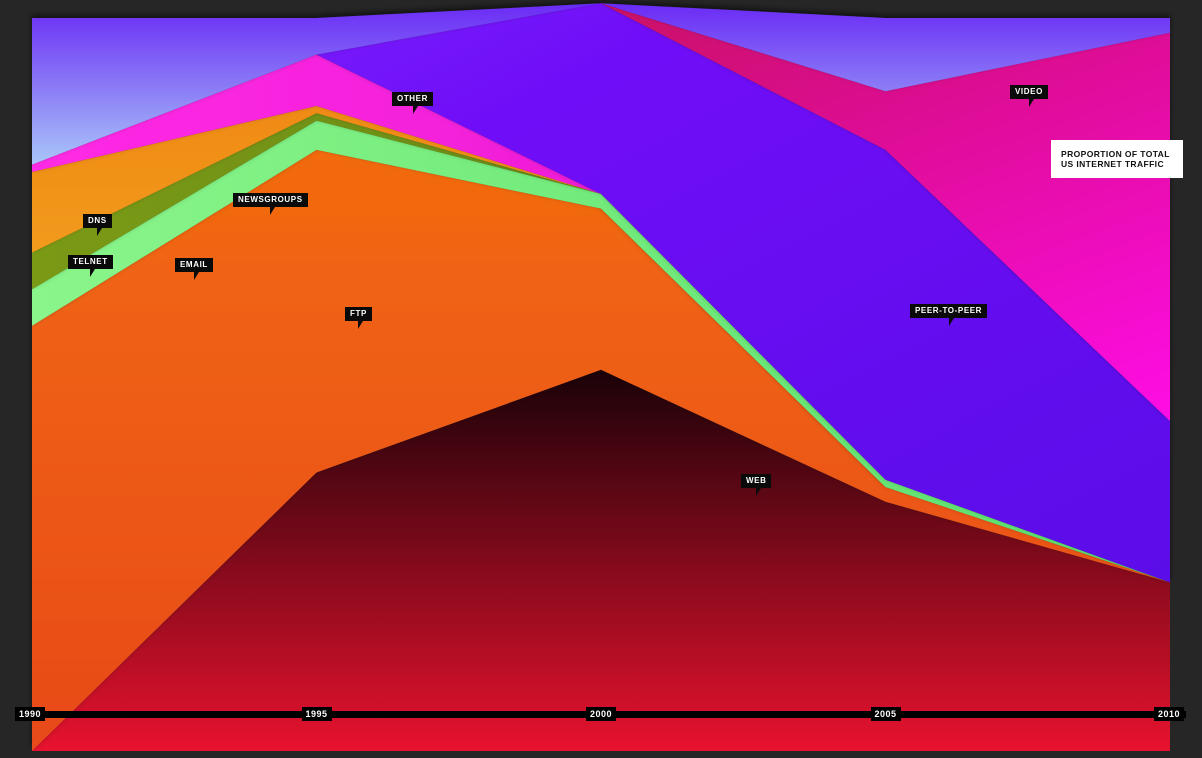  What do you see at coordinates (1169, 714) in the screenshot?
I see `x-tick-label: 2010` at bounding box center [1169, 714].